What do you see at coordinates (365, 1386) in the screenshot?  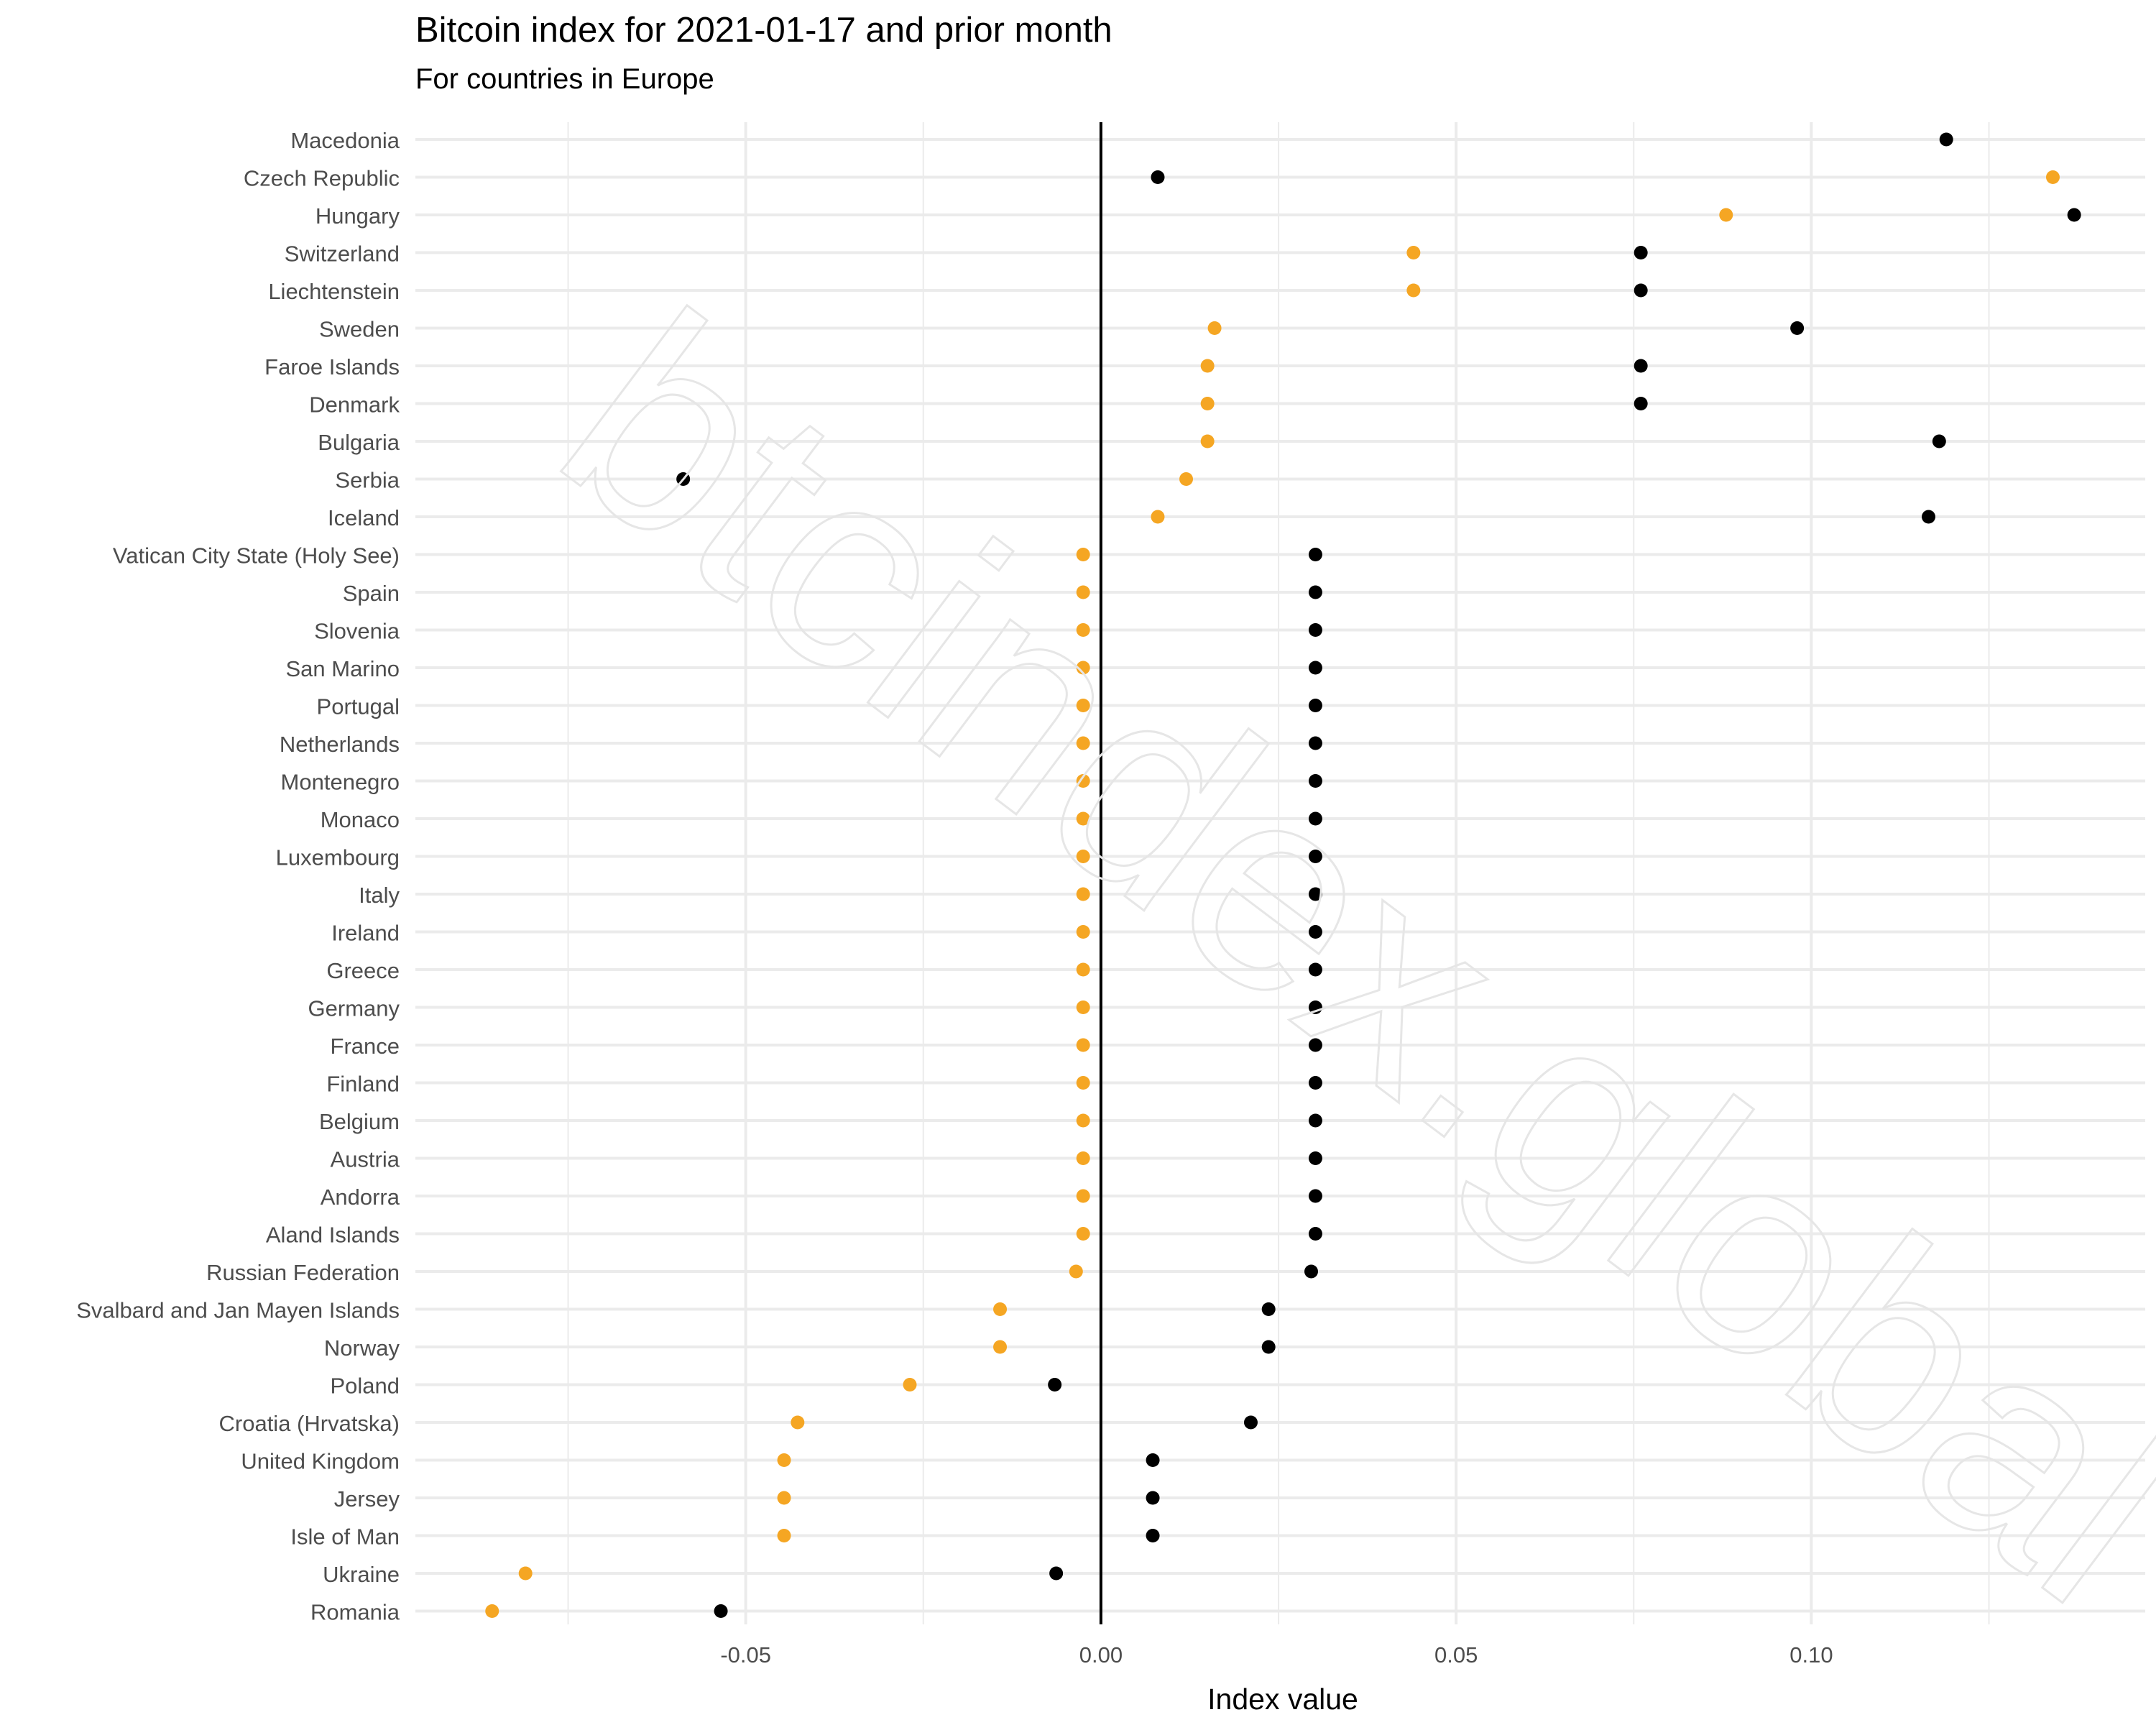 I see `y-tick-label: Poland` at bounding box center [365, 1386].